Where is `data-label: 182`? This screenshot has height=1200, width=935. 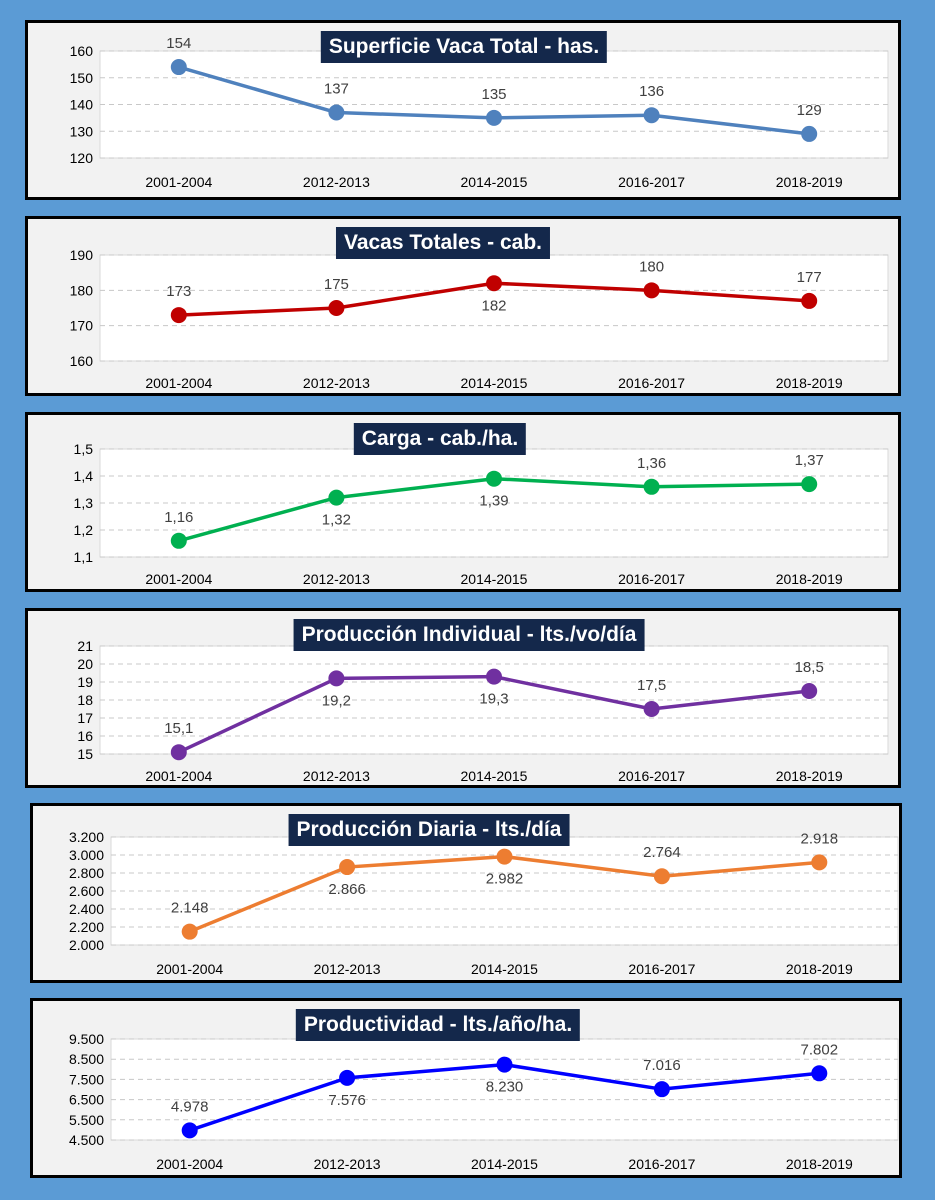
data-label: 182 is located at coordinates (493, 305).